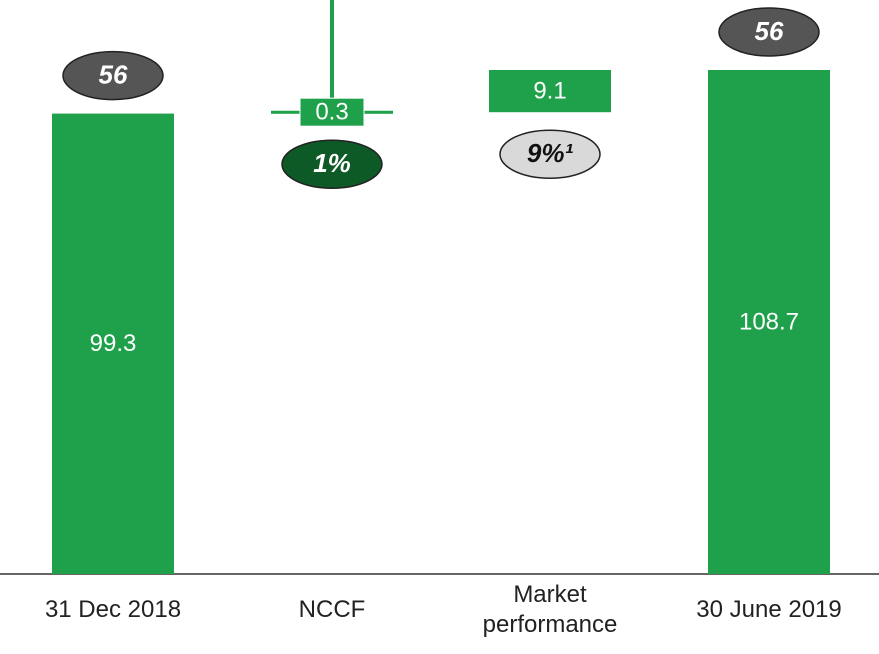 This screenshot has width=879, height=654. I want to click on value-label: 108.7, so click(769, 321).